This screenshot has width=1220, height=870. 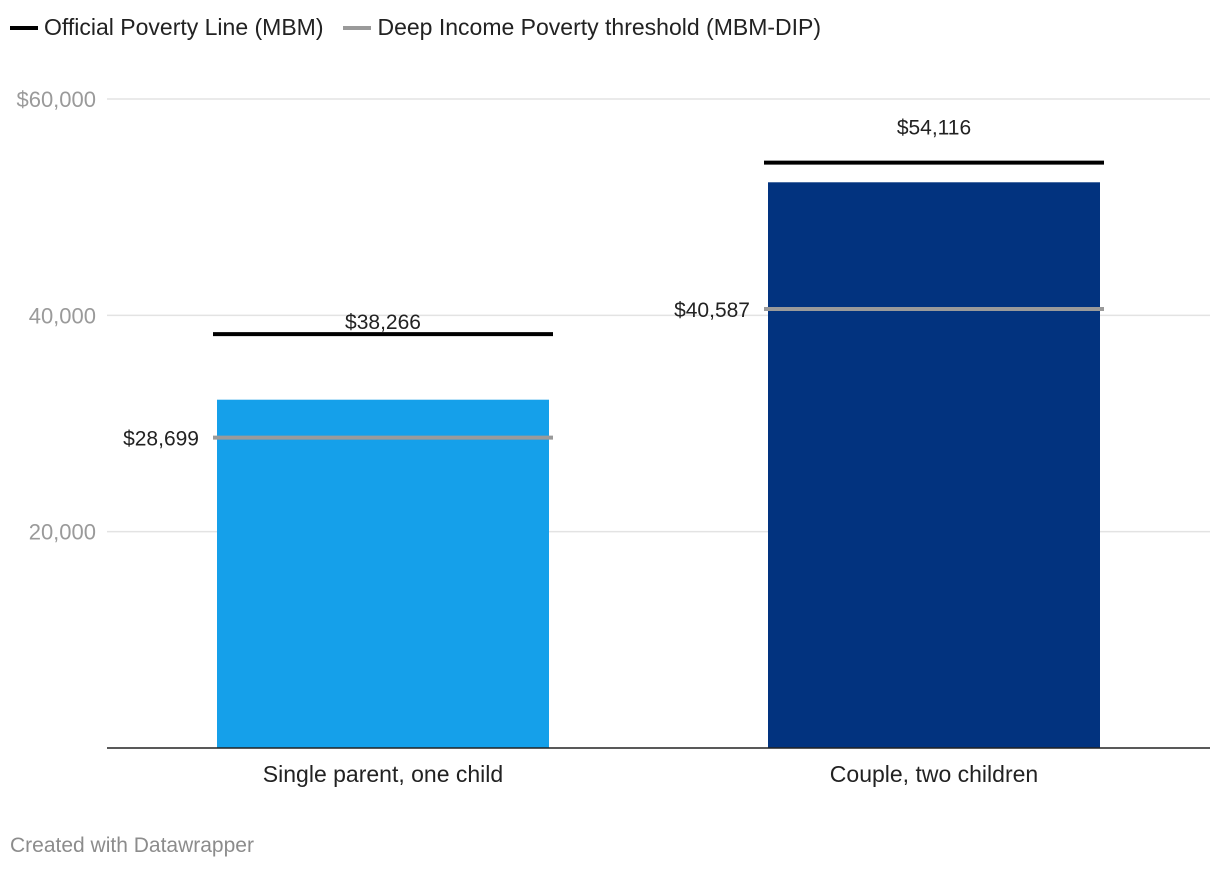 I want to click on footer-credit: Created with Datawrapper, so click(x=132, y=845).